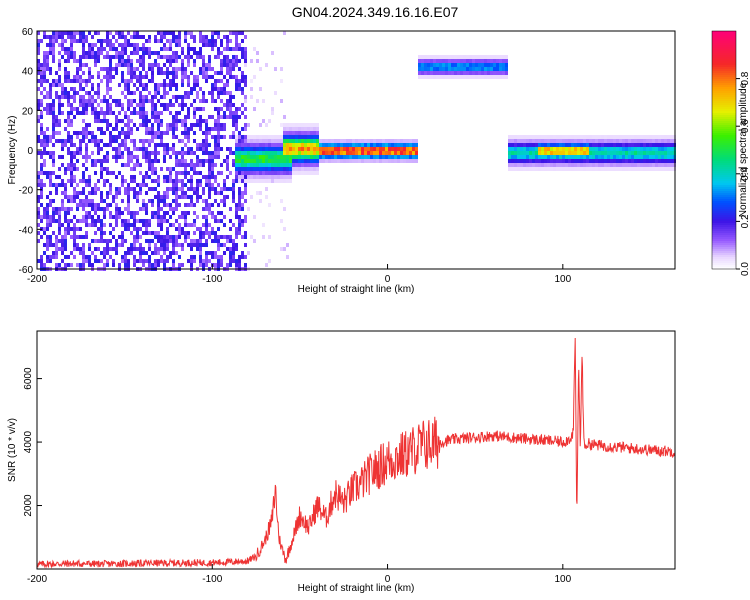  What do you see at coordinates (724, 80) in the screenshot?
I see `colorbar-cell` at bounding box center [724, 80].